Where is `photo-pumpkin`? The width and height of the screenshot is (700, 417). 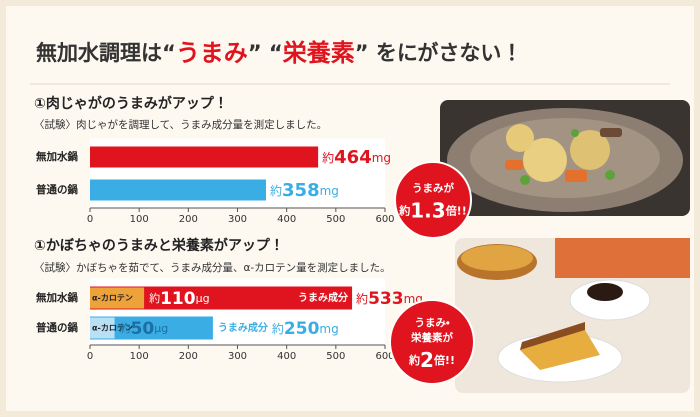 photo-pumpkin is located at coordinates (572, 315).